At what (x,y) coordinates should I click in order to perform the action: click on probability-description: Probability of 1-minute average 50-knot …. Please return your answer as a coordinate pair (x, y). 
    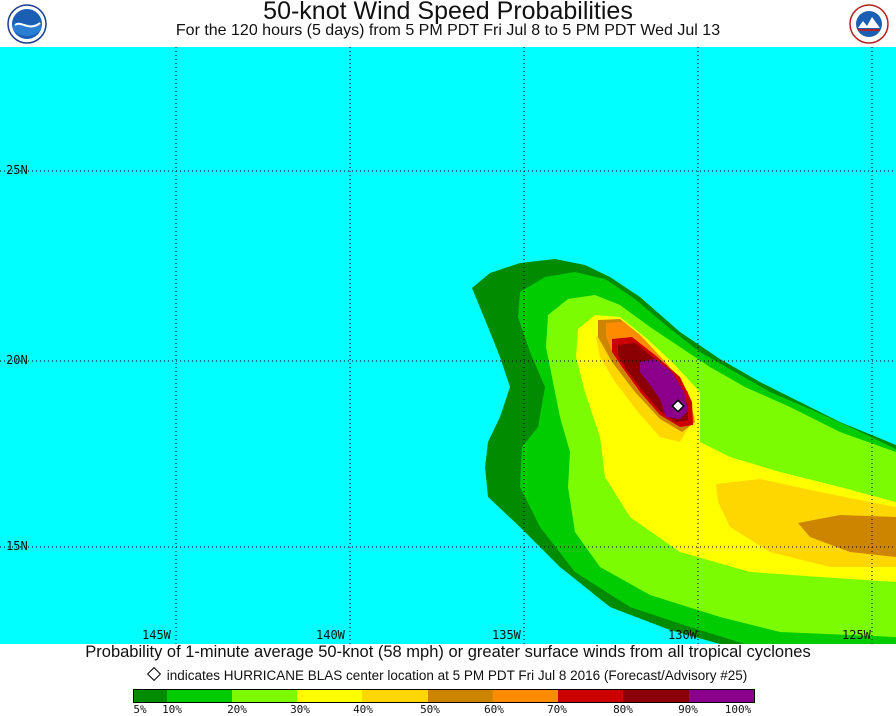
    Looking at the image, I should click on (448, 652).